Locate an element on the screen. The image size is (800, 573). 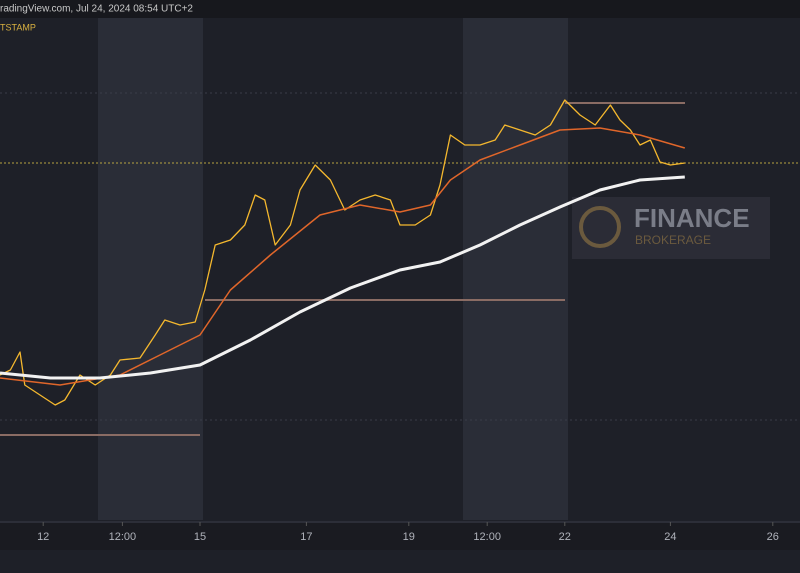
header-bar is located at coordinates (400, 9).